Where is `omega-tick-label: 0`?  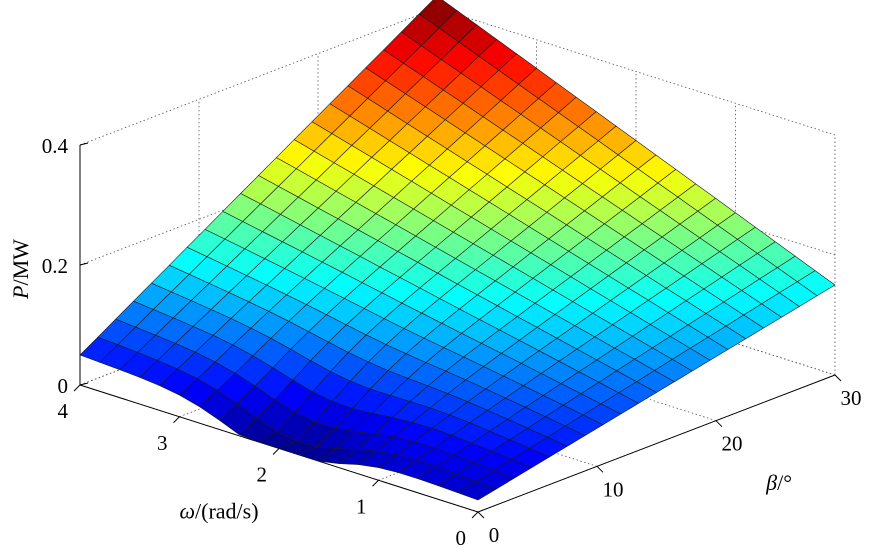
omega-tick-label: 0 is located at coordinates (461, 538).